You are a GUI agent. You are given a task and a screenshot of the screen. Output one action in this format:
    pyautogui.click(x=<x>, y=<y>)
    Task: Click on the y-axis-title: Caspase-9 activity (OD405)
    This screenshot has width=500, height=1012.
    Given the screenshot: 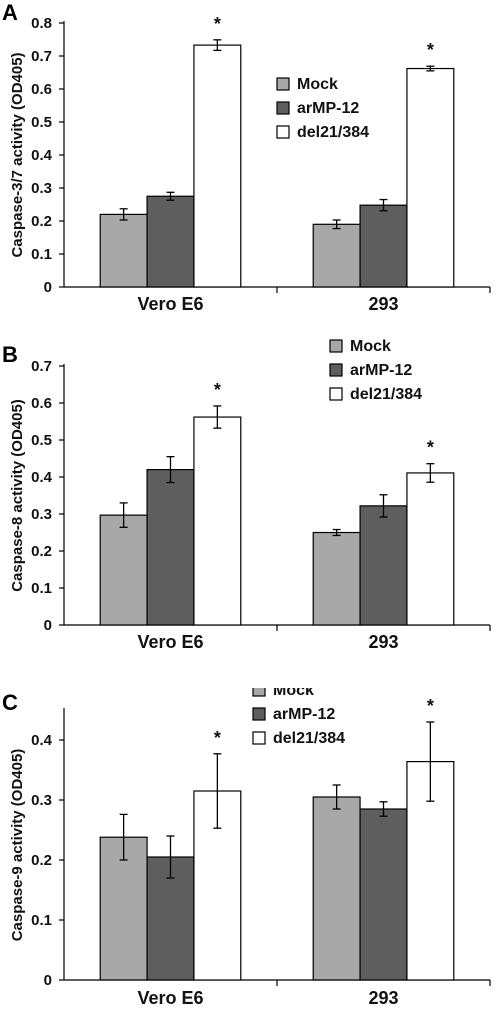 What is the action you would take?
    pyautogui.click(x=17, y=845)
    